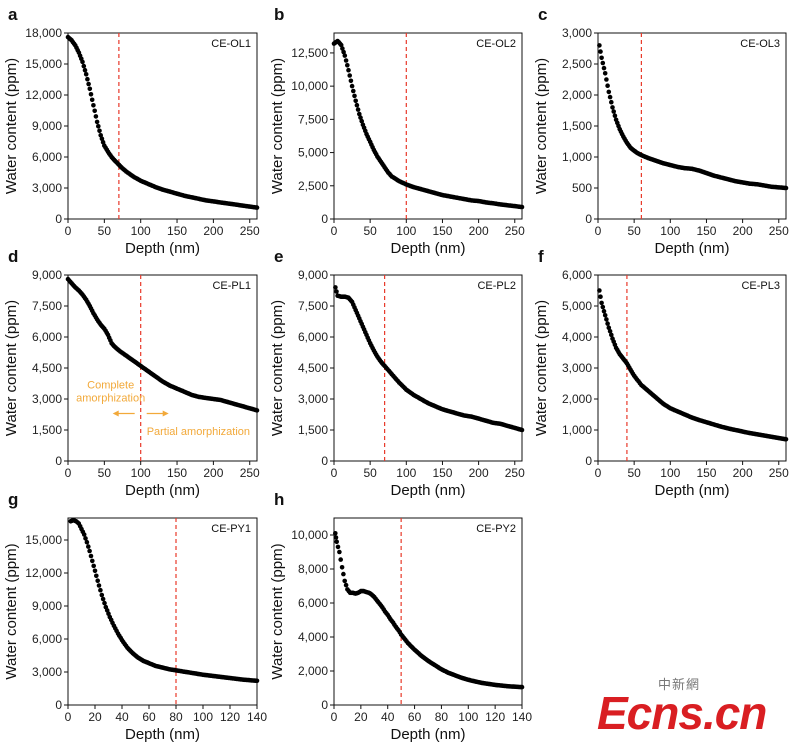 This screenshot has width=798, height=750. I want to click on x-axis-title: Depth (nm), so click(162, 490).